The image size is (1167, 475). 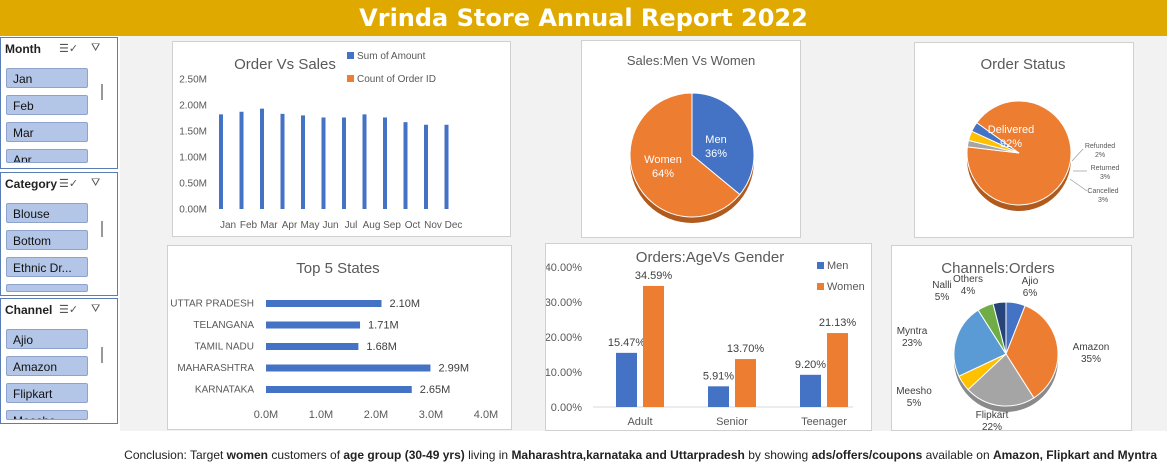 I want to click on slicer-item-amazon: Amazon, so click(x=47, y=366).